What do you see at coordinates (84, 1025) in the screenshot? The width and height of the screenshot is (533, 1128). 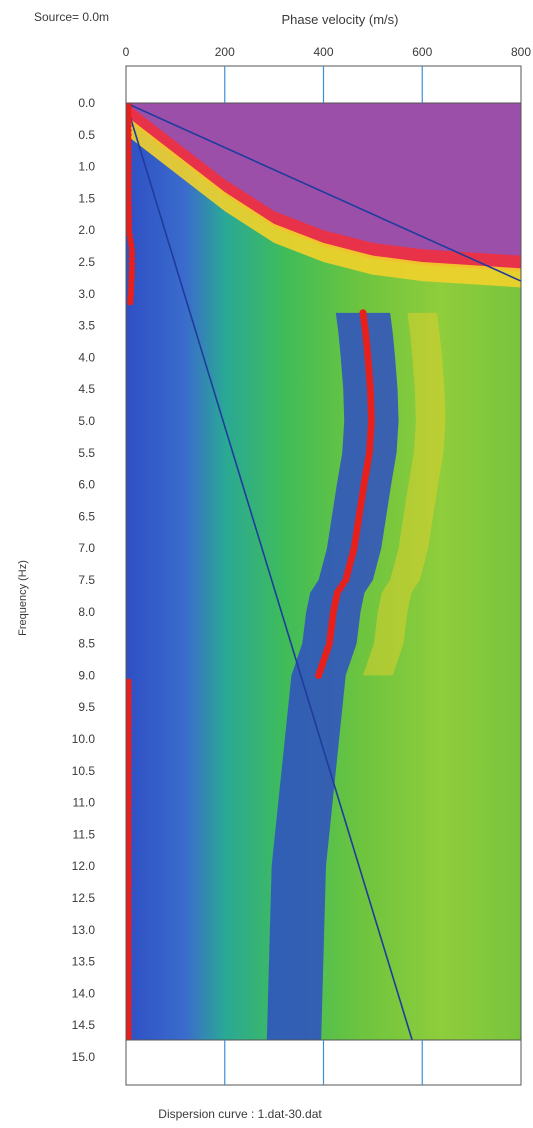 I see `y-tick-label: 14.5` at bounding box center [84, 1025].